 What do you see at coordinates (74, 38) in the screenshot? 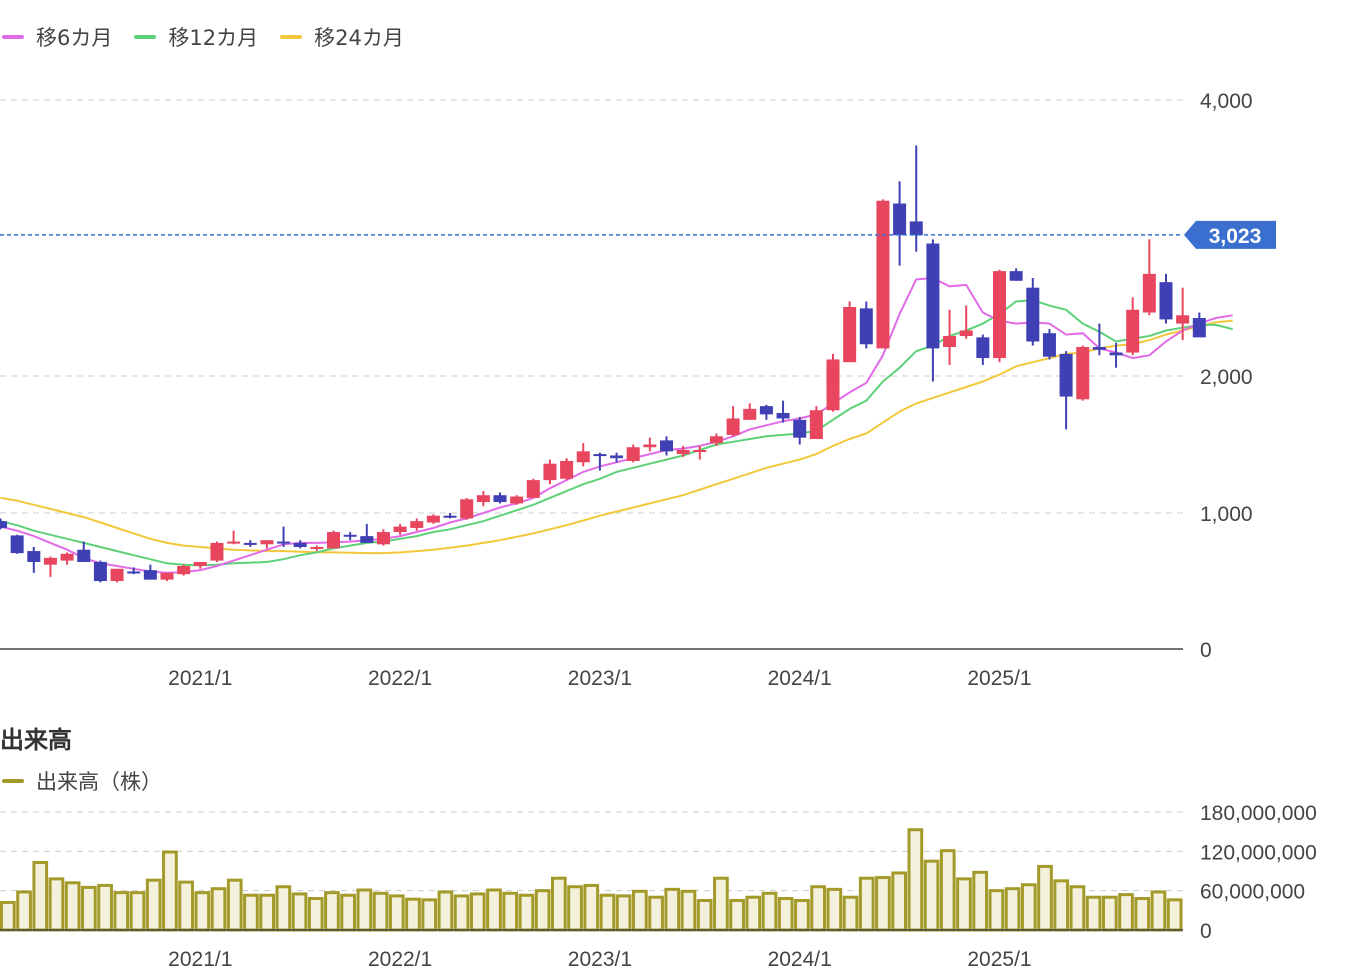
I see `legend-label-ma6: 移6カ月` at bounding box center [74, 38].